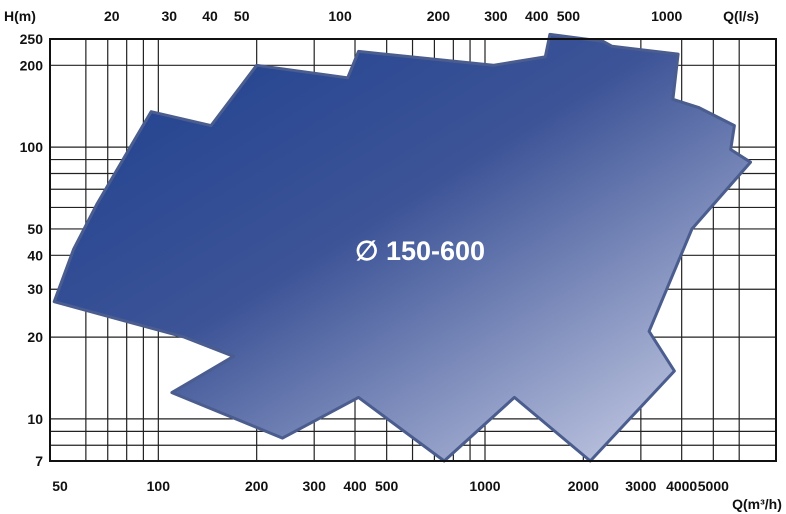 This screenshot has width=786, height=514. I want to click on x-bottom-tick-label: 1000, so click(484, 486).